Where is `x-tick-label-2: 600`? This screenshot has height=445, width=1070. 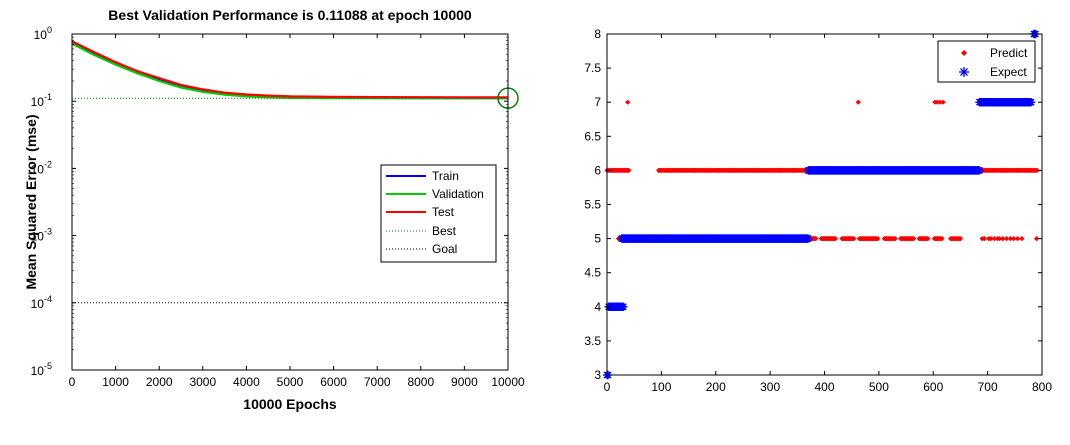 x-tick-label-2: 600 is located at coordinates (933, 387).